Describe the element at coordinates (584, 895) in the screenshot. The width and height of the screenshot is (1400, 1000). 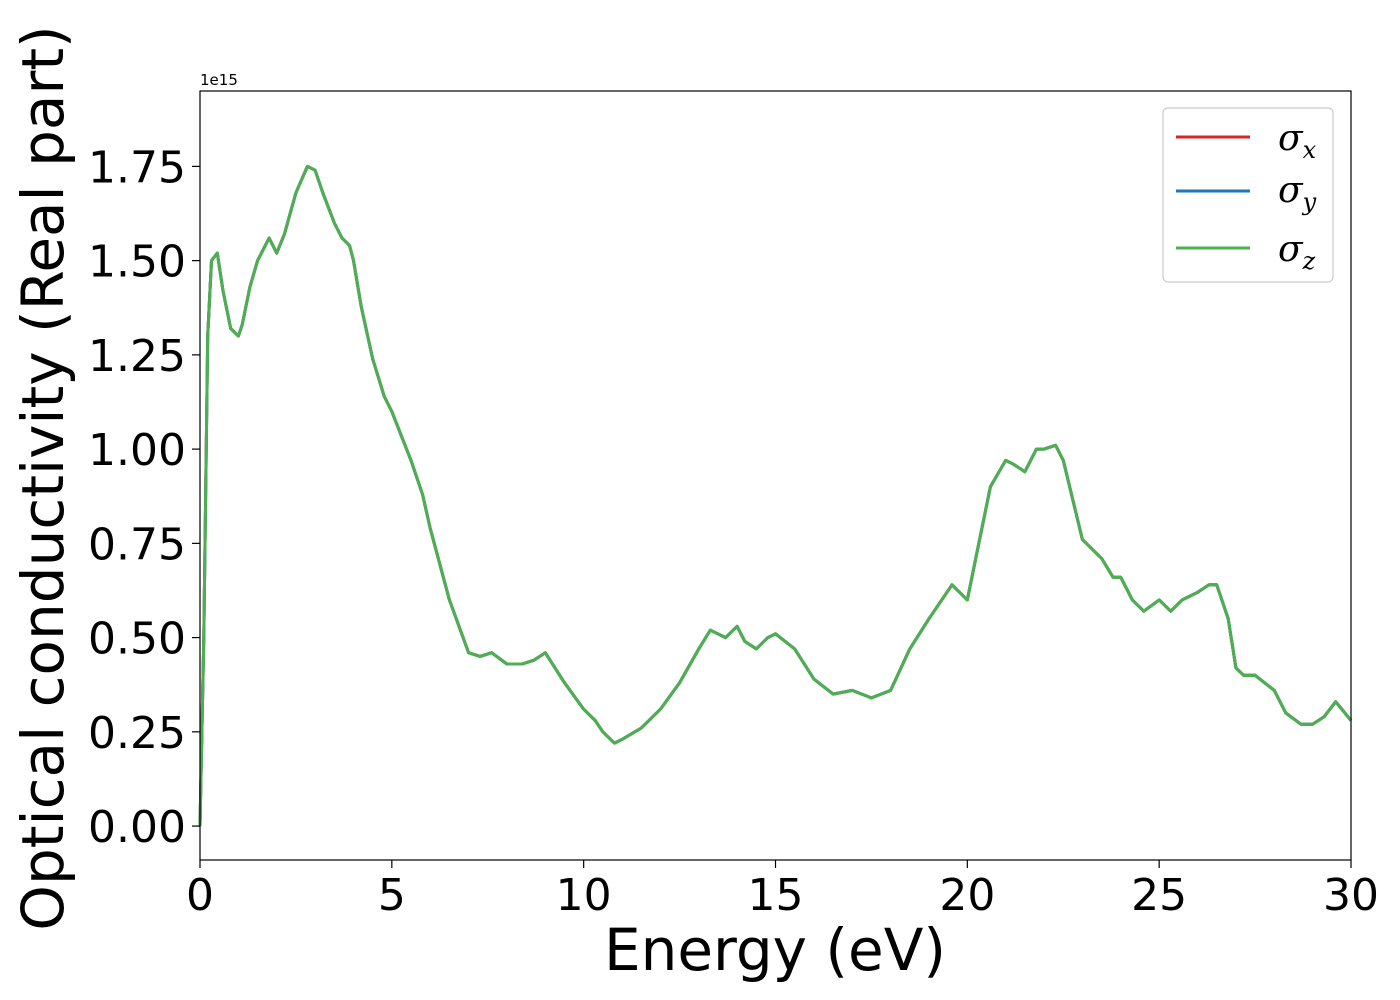
I see `x-tick-label: 10` at that location.